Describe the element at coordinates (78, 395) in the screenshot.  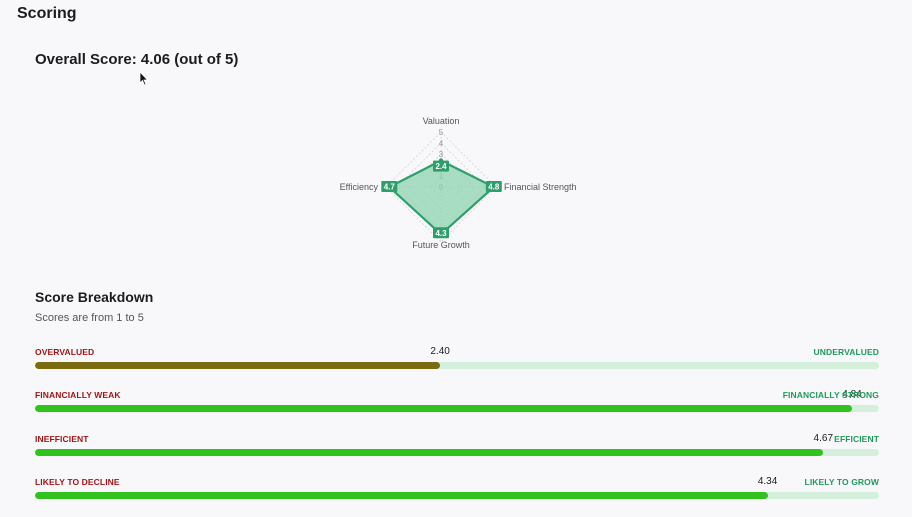
I see `score-row-left-label: FINANCIALLY WEAK` at that location.